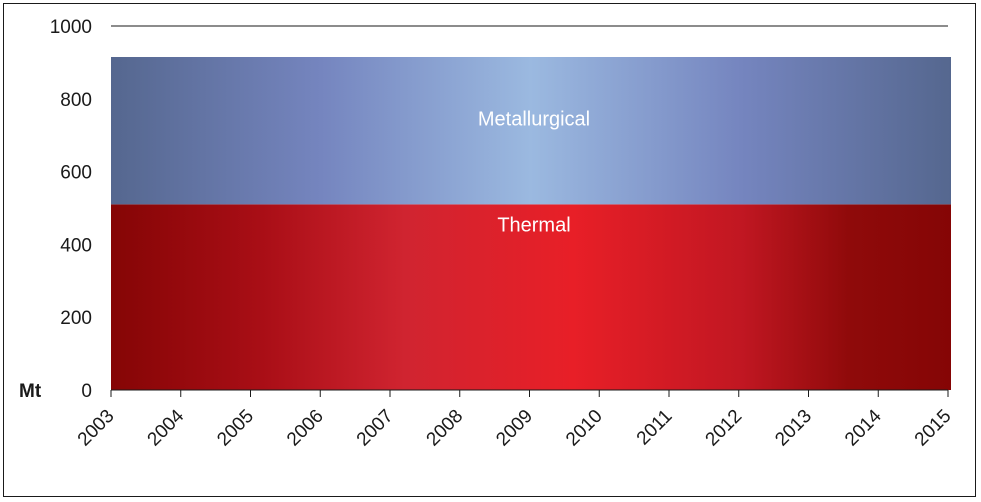  Describe the element at coordinates (534, 120) in the screenshot. I see `series-label-metallurgical: Metallurgical` at that location.